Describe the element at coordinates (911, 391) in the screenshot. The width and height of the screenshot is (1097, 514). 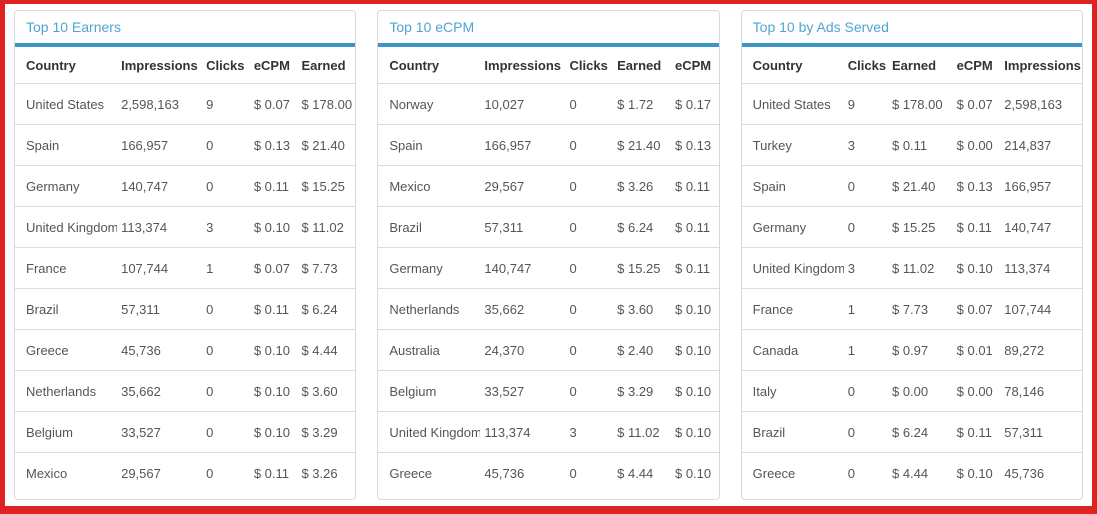
I see `table-row: Italy 0 $ 0.00 $ 0.00 78,146` at that location.